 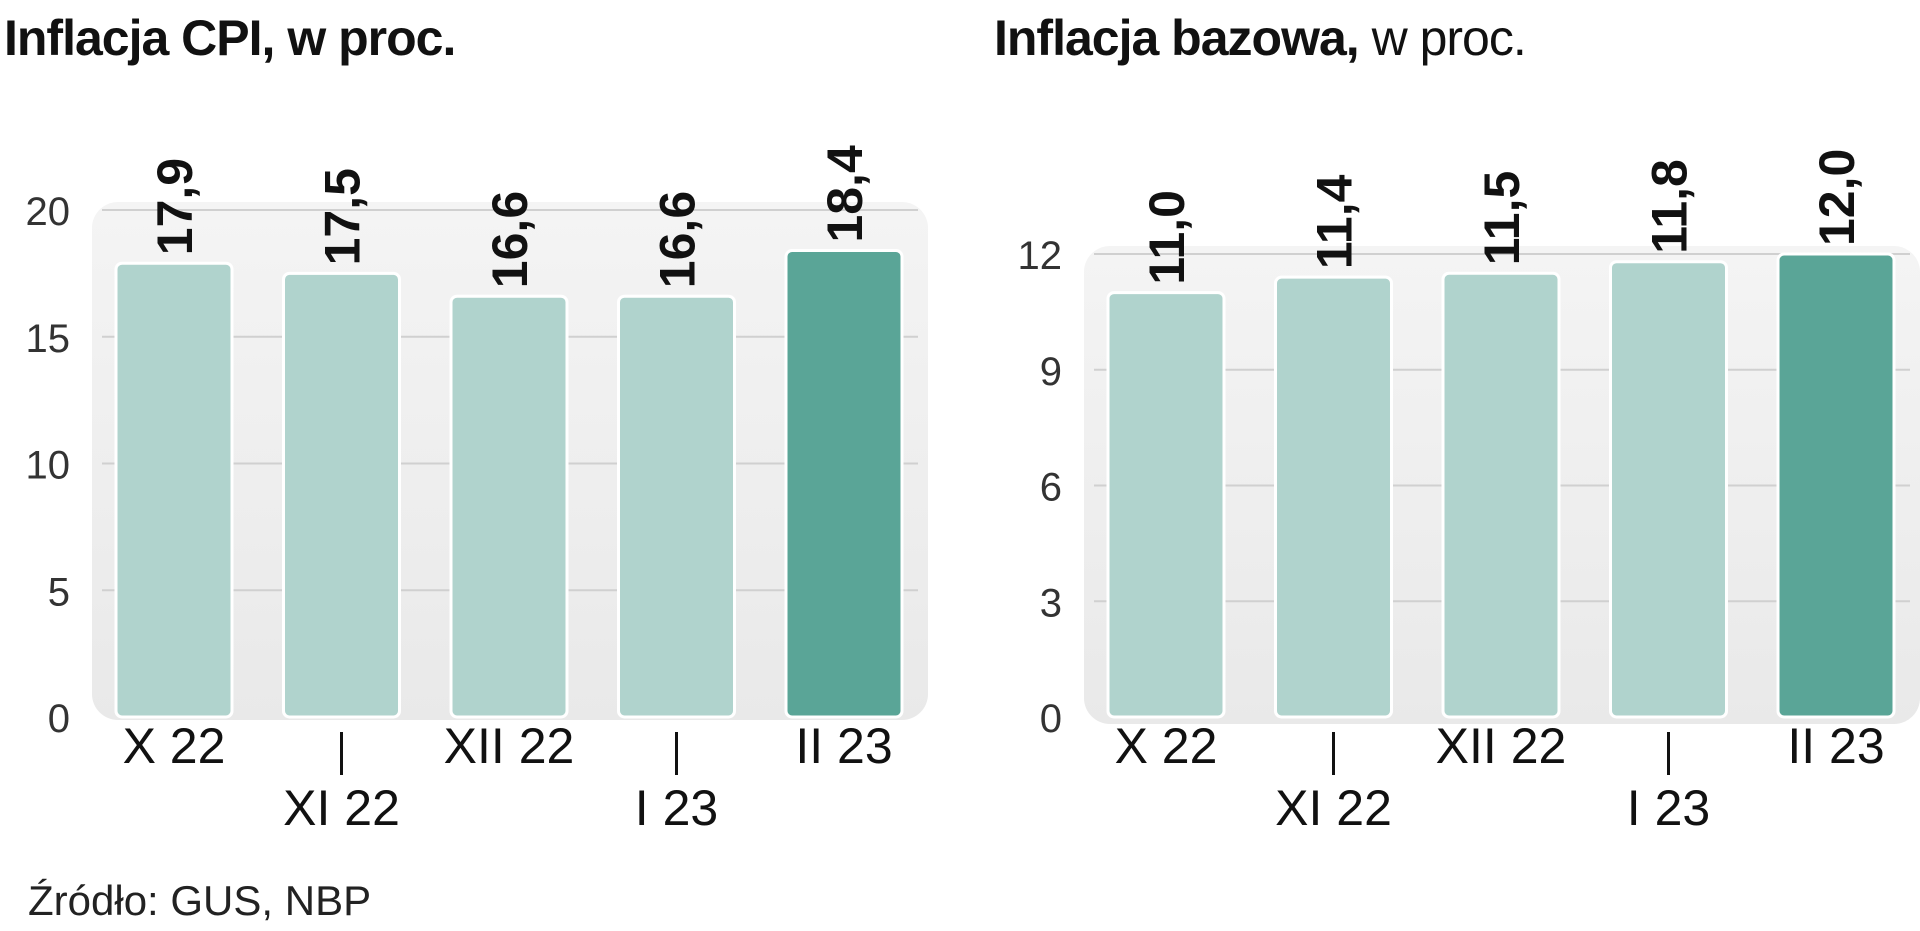 I want to click on core-chart-title-bold: Inflacja bazowa,, so click(x=1177, y=38).